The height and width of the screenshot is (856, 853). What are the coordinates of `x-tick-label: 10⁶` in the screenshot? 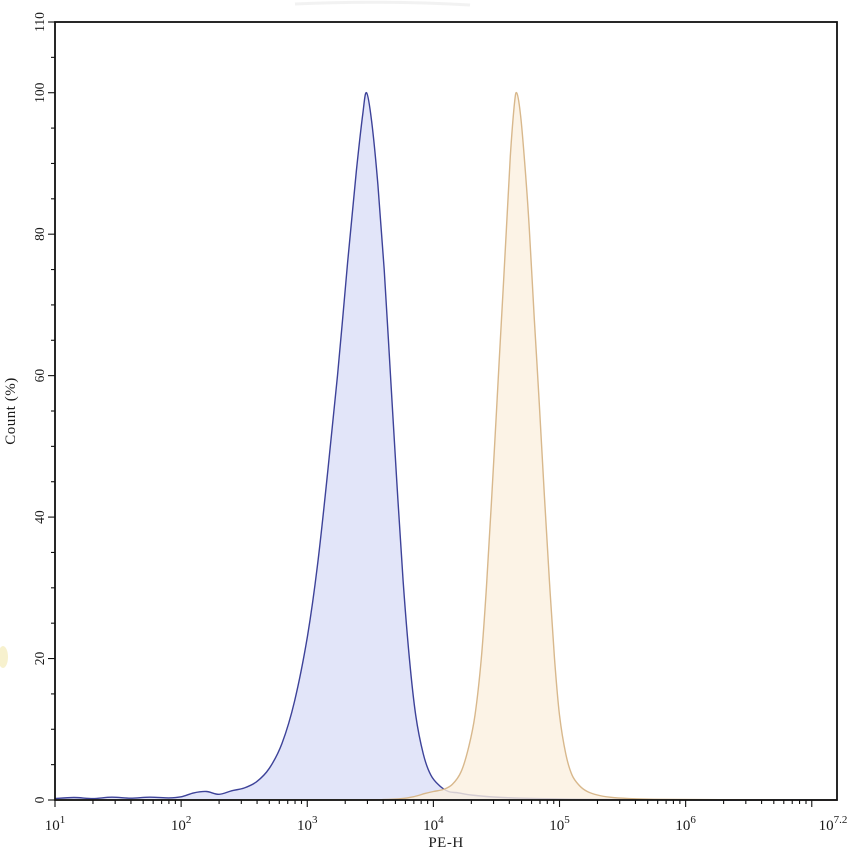 It's located at (685, 824).